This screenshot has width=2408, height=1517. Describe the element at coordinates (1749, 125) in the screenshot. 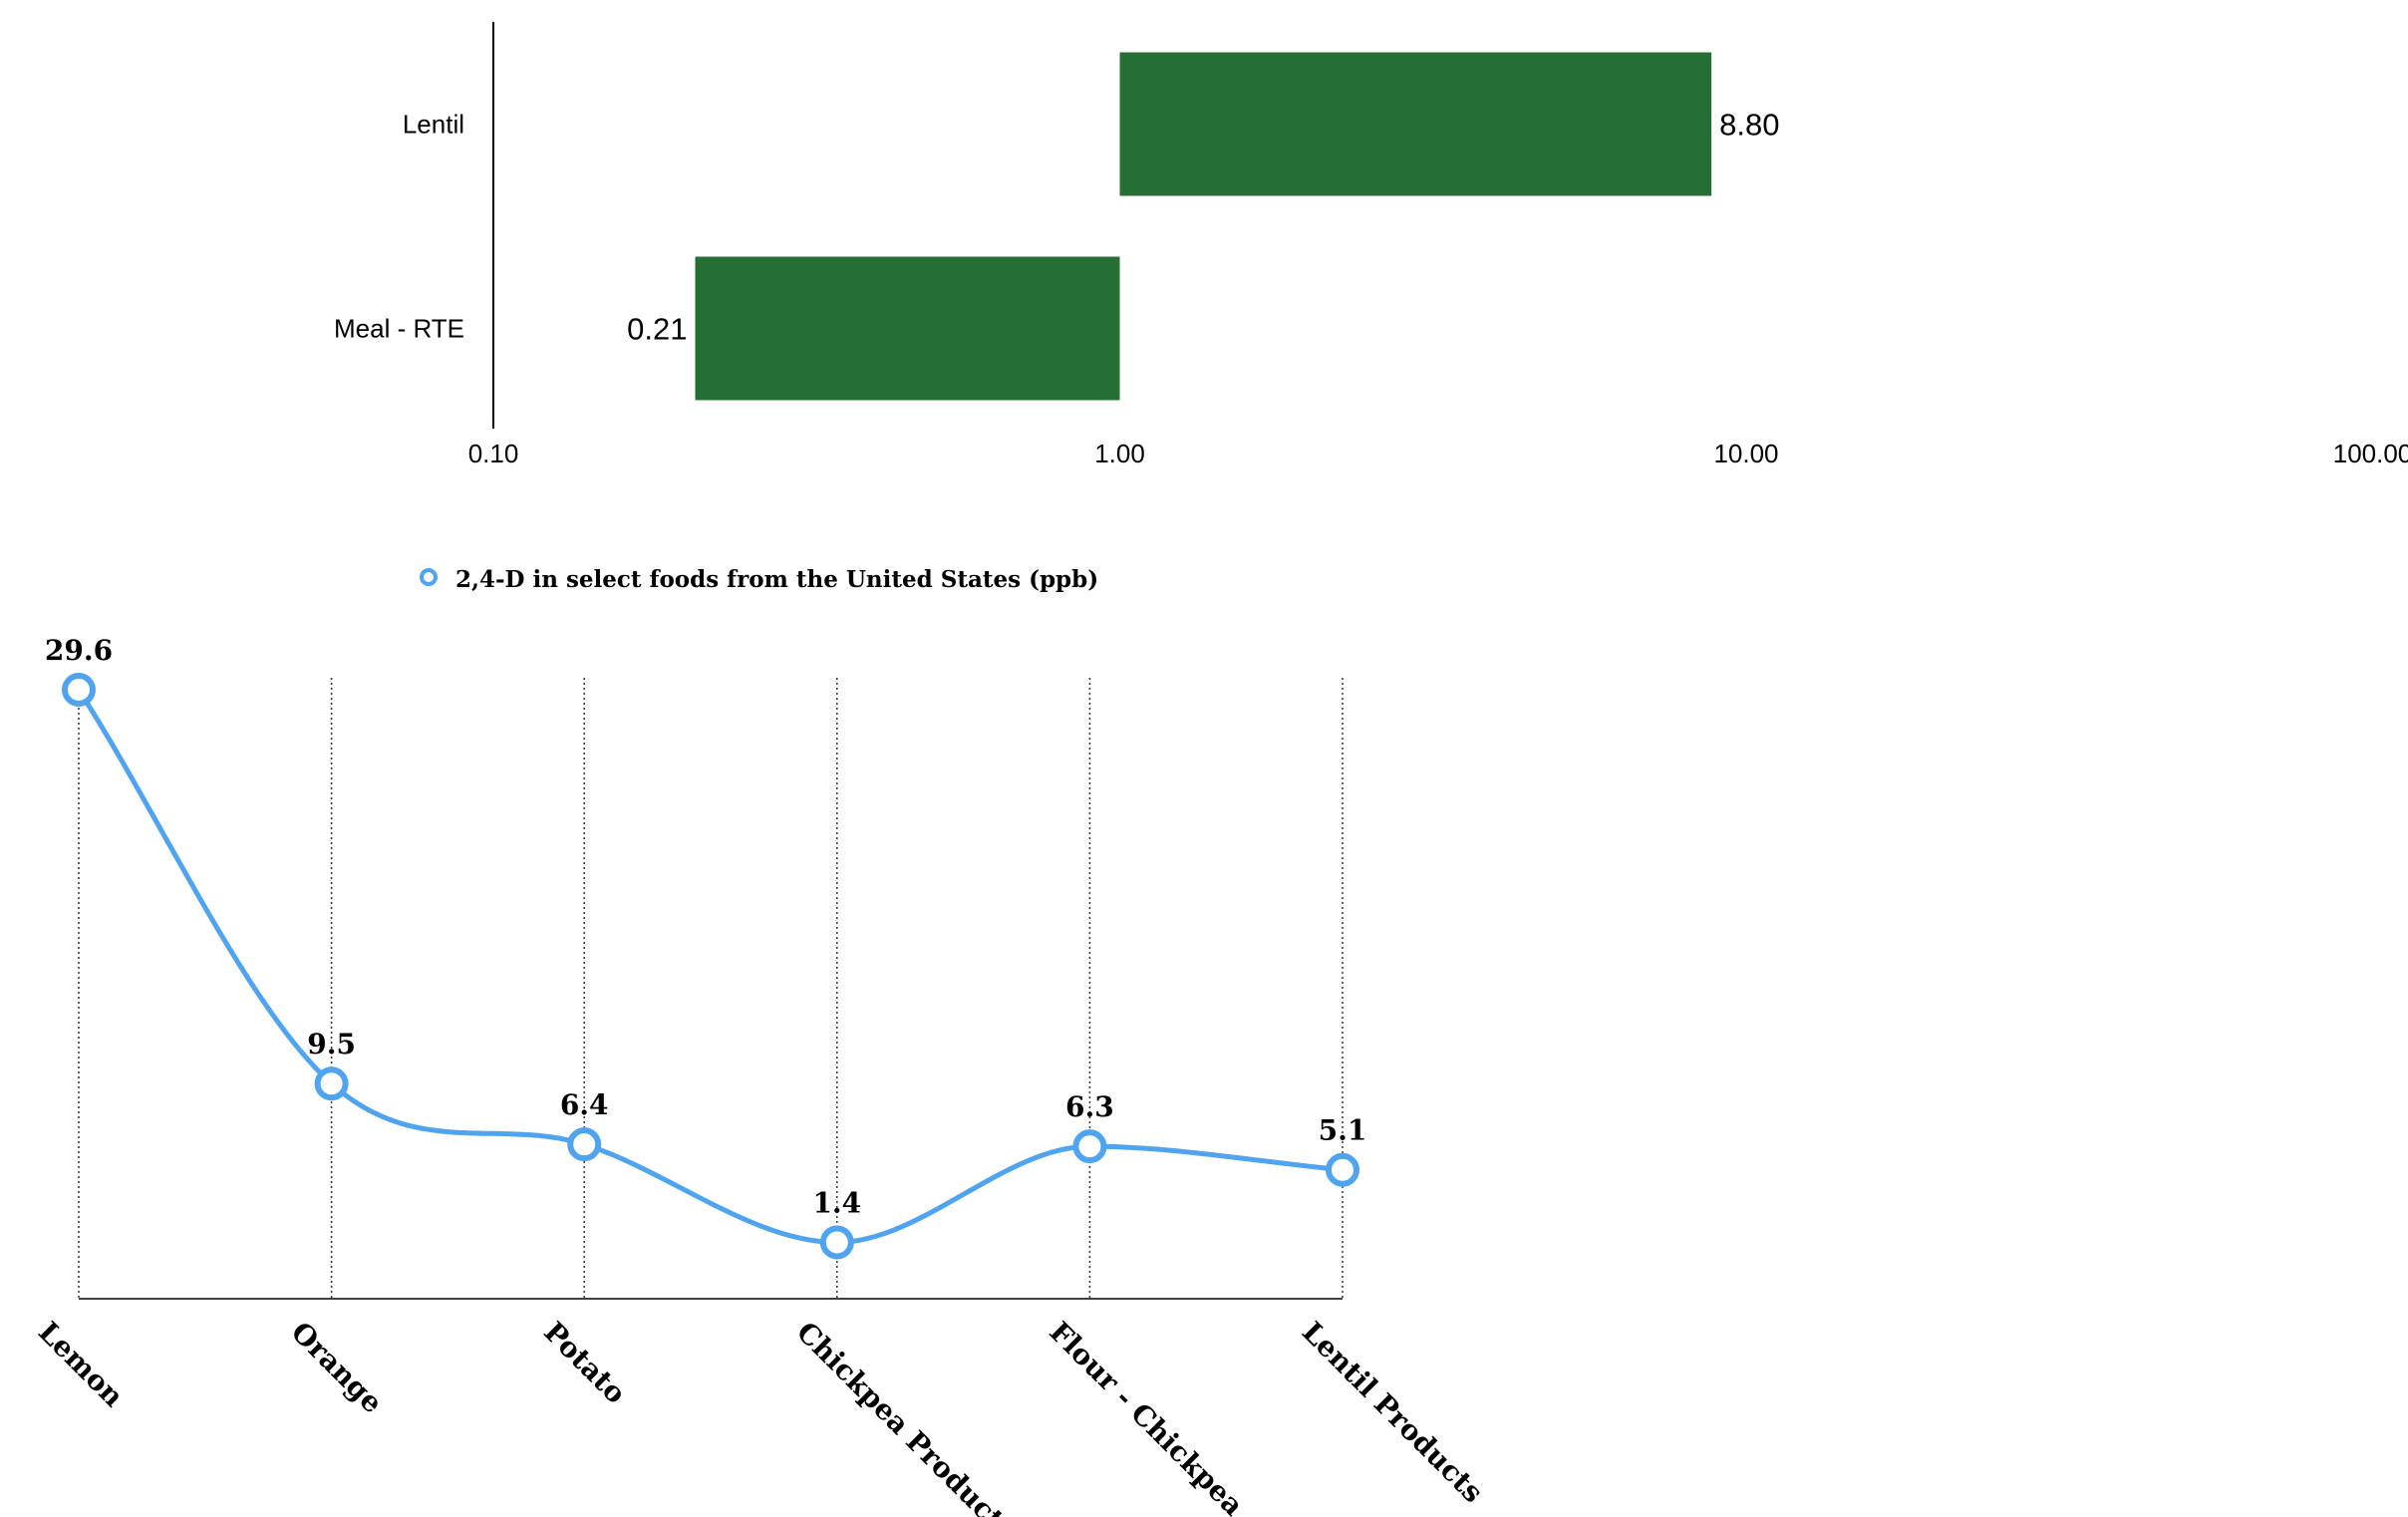

I see `data-label: 8.80` at that location.